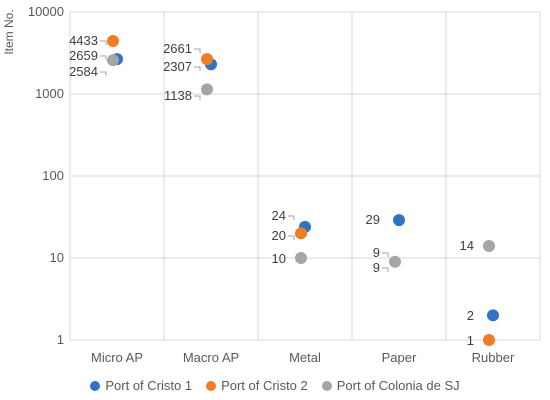 Image resolution: width=550 pixels, height=400 pixels. I want to click on data-label: 4433, so click(83, 40).